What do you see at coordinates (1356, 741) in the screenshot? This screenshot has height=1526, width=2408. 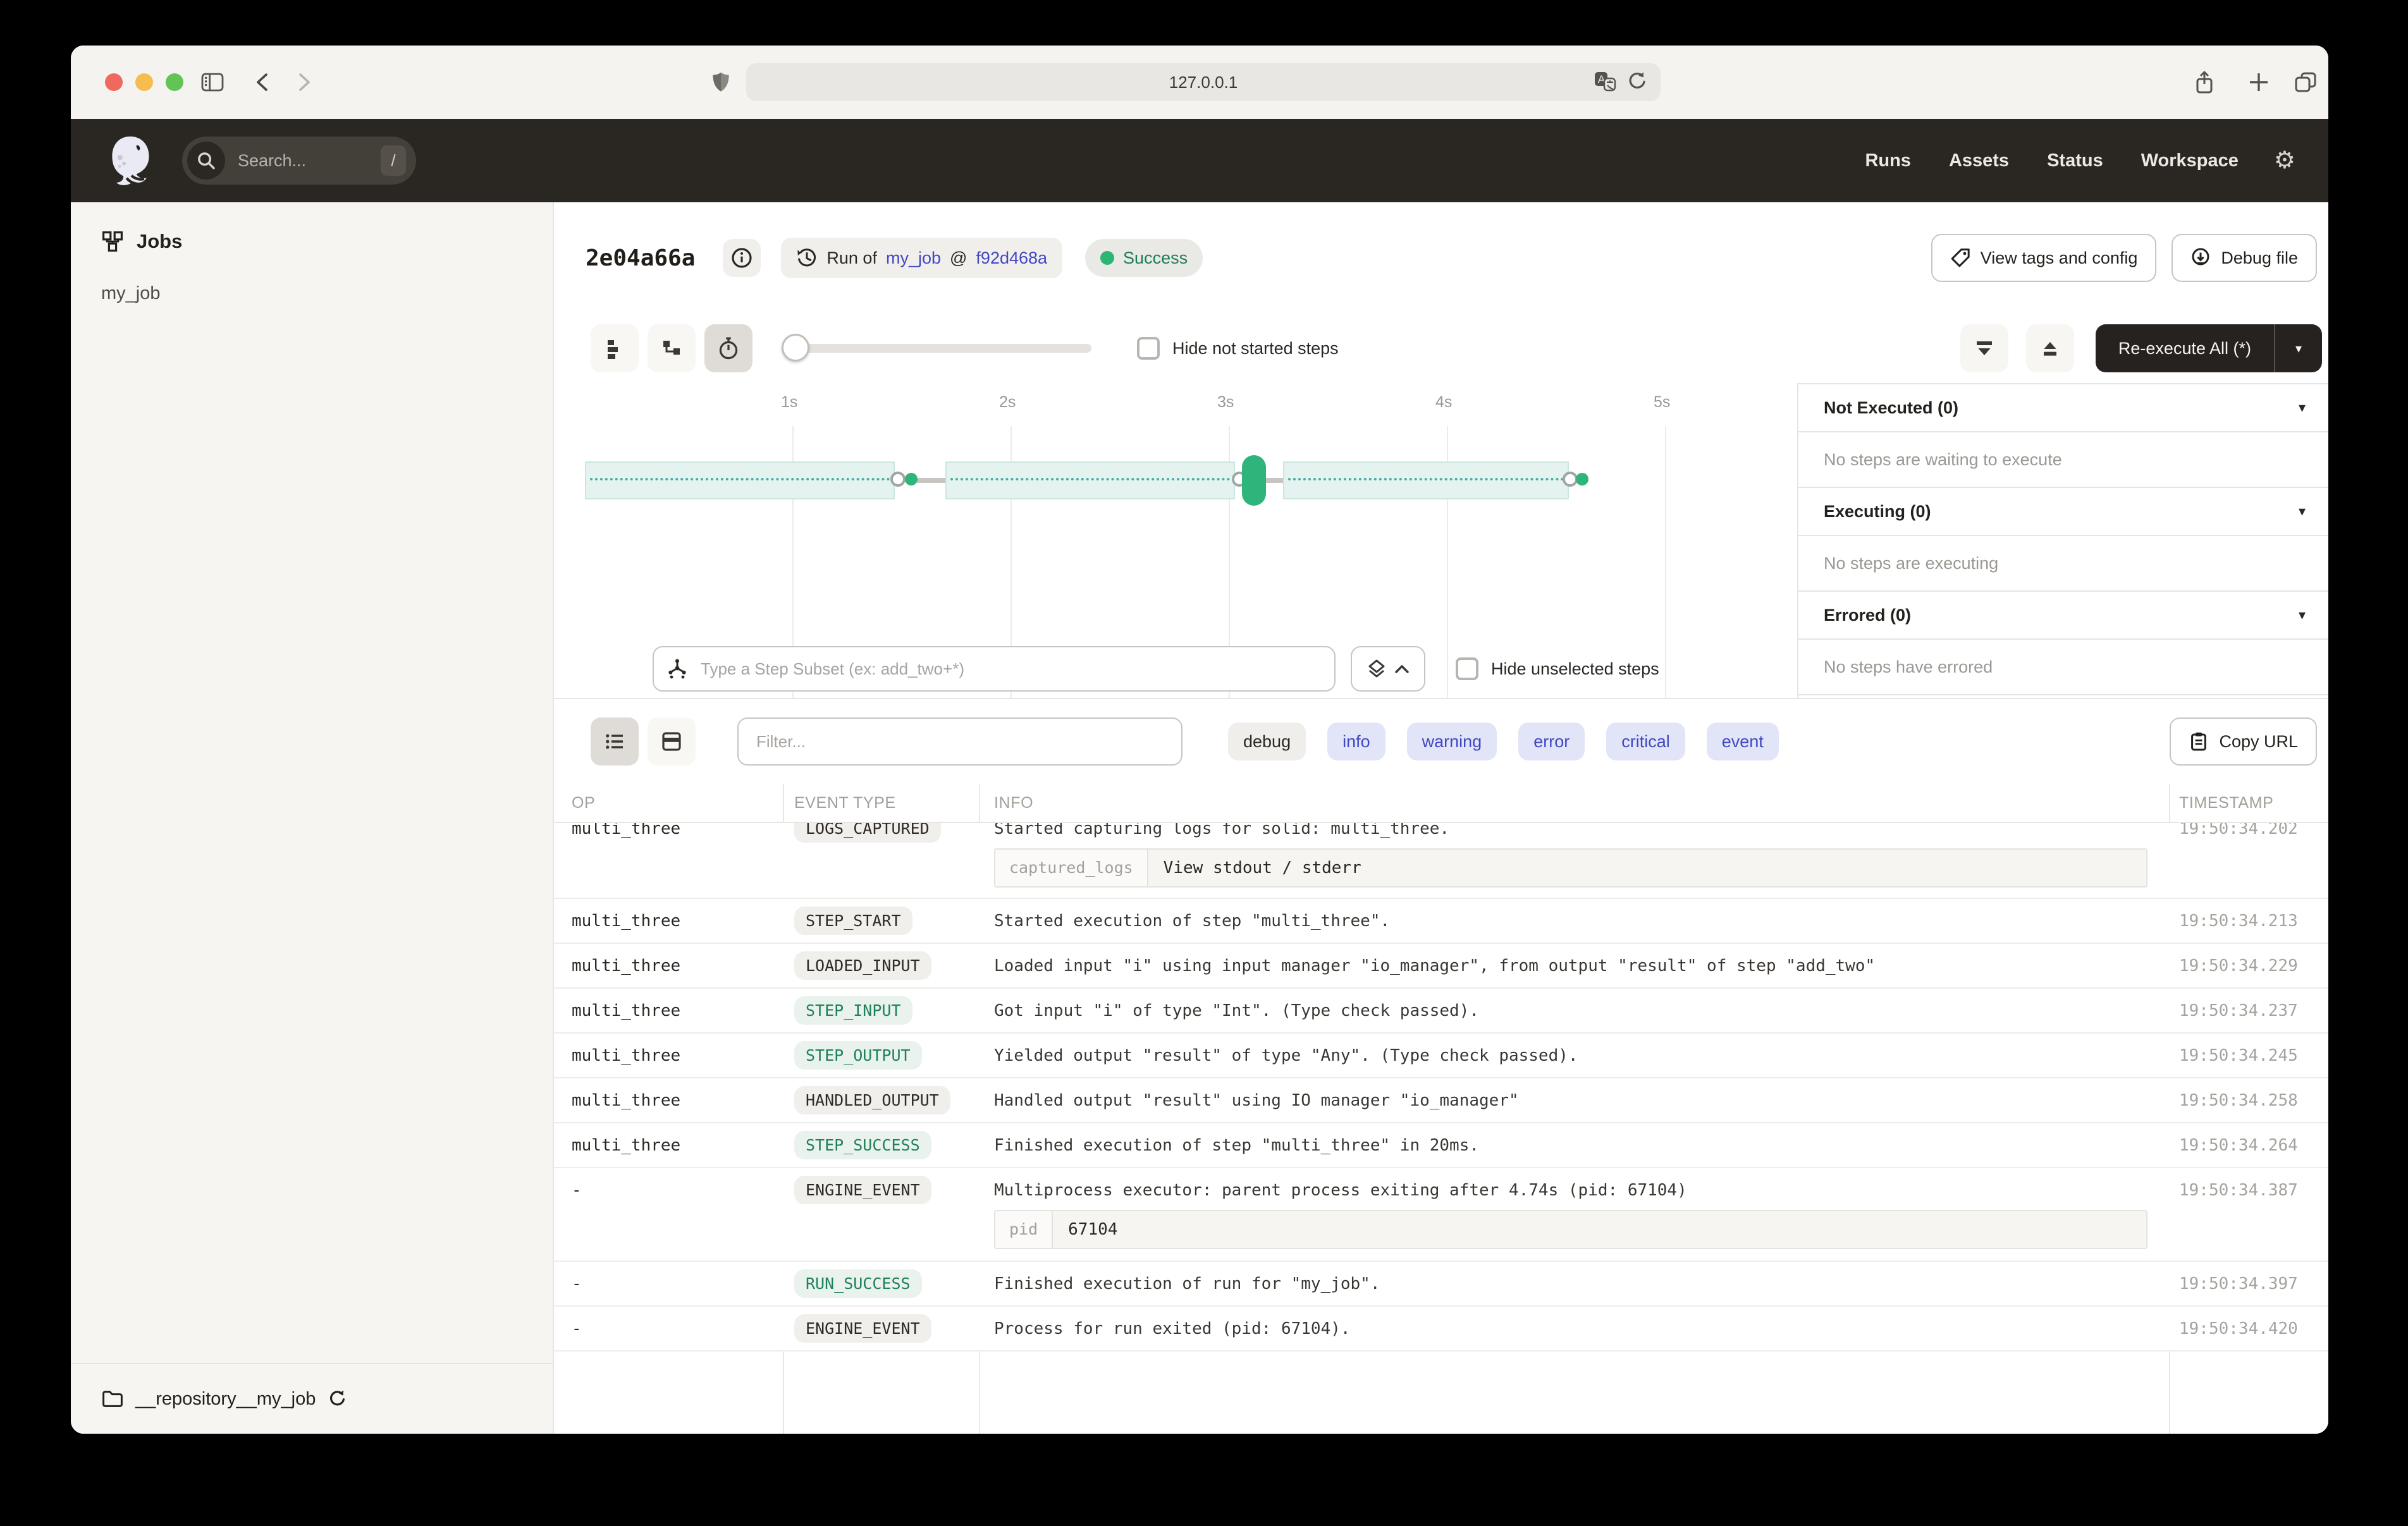 I see `level-chip-info: info` at bounding box center [1356, 741].